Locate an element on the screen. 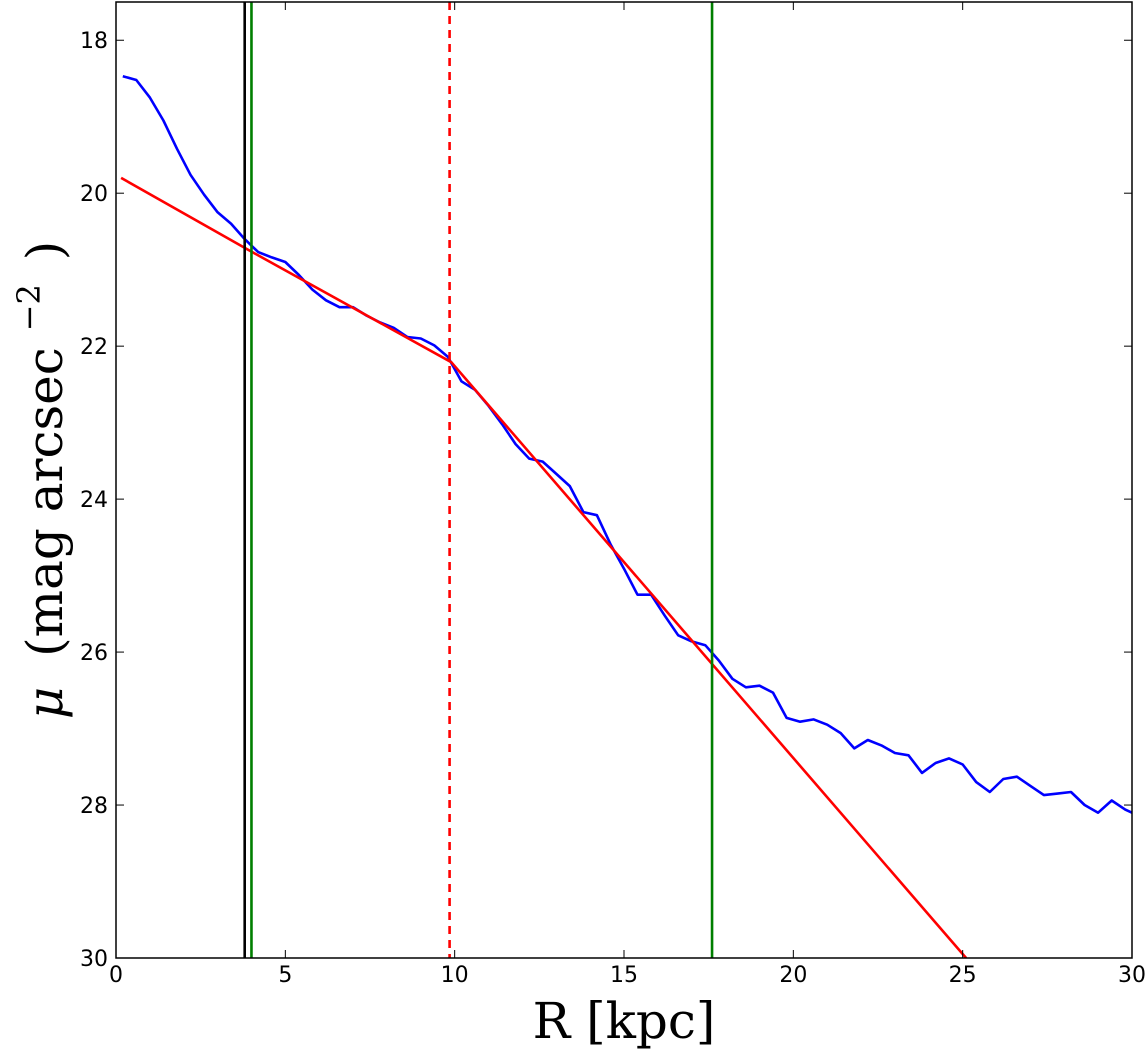 The height and width of the screenshot is (1049, 1148). x-tick-label-0: 0 is located at coordinates (116, 975).